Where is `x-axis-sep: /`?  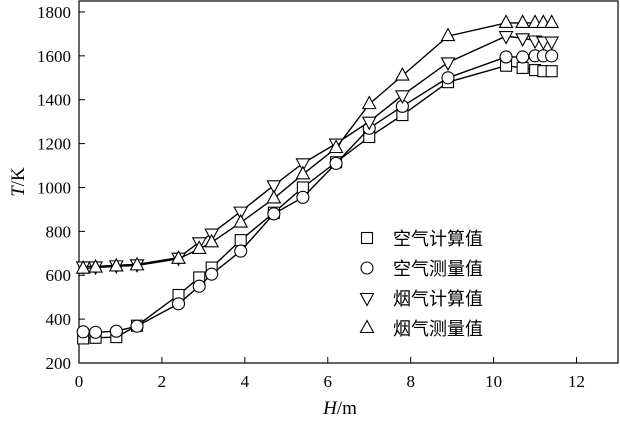
x-axis-sep: / is located at coordinates (340, 408).